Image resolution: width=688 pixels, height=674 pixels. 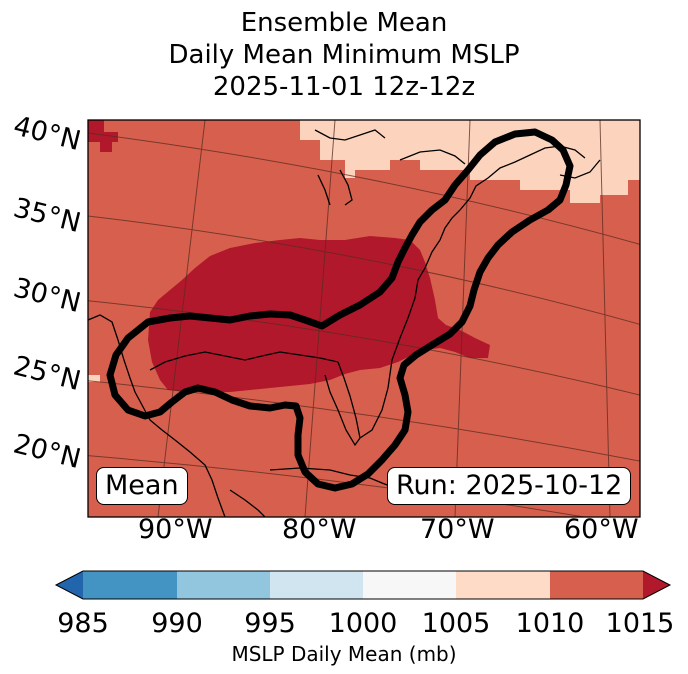 What do you see at coordinates (601, 529) in the screenshot?
I see `lon-label-60w: 60°W` at bounding box center [601, 529].